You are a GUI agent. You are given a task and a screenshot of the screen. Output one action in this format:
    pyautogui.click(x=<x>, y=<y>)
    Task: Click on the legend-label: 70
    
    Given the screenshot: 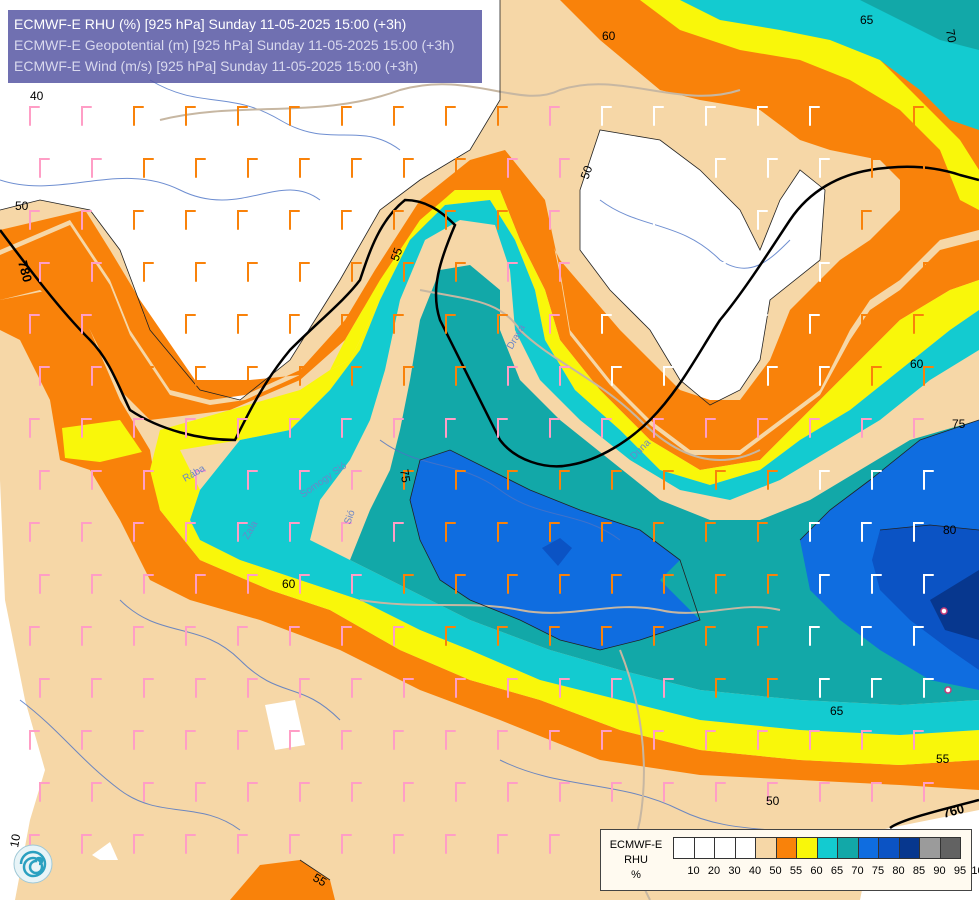 What is the action you would take?
    pyautogui.click(x=857, y=871)
    